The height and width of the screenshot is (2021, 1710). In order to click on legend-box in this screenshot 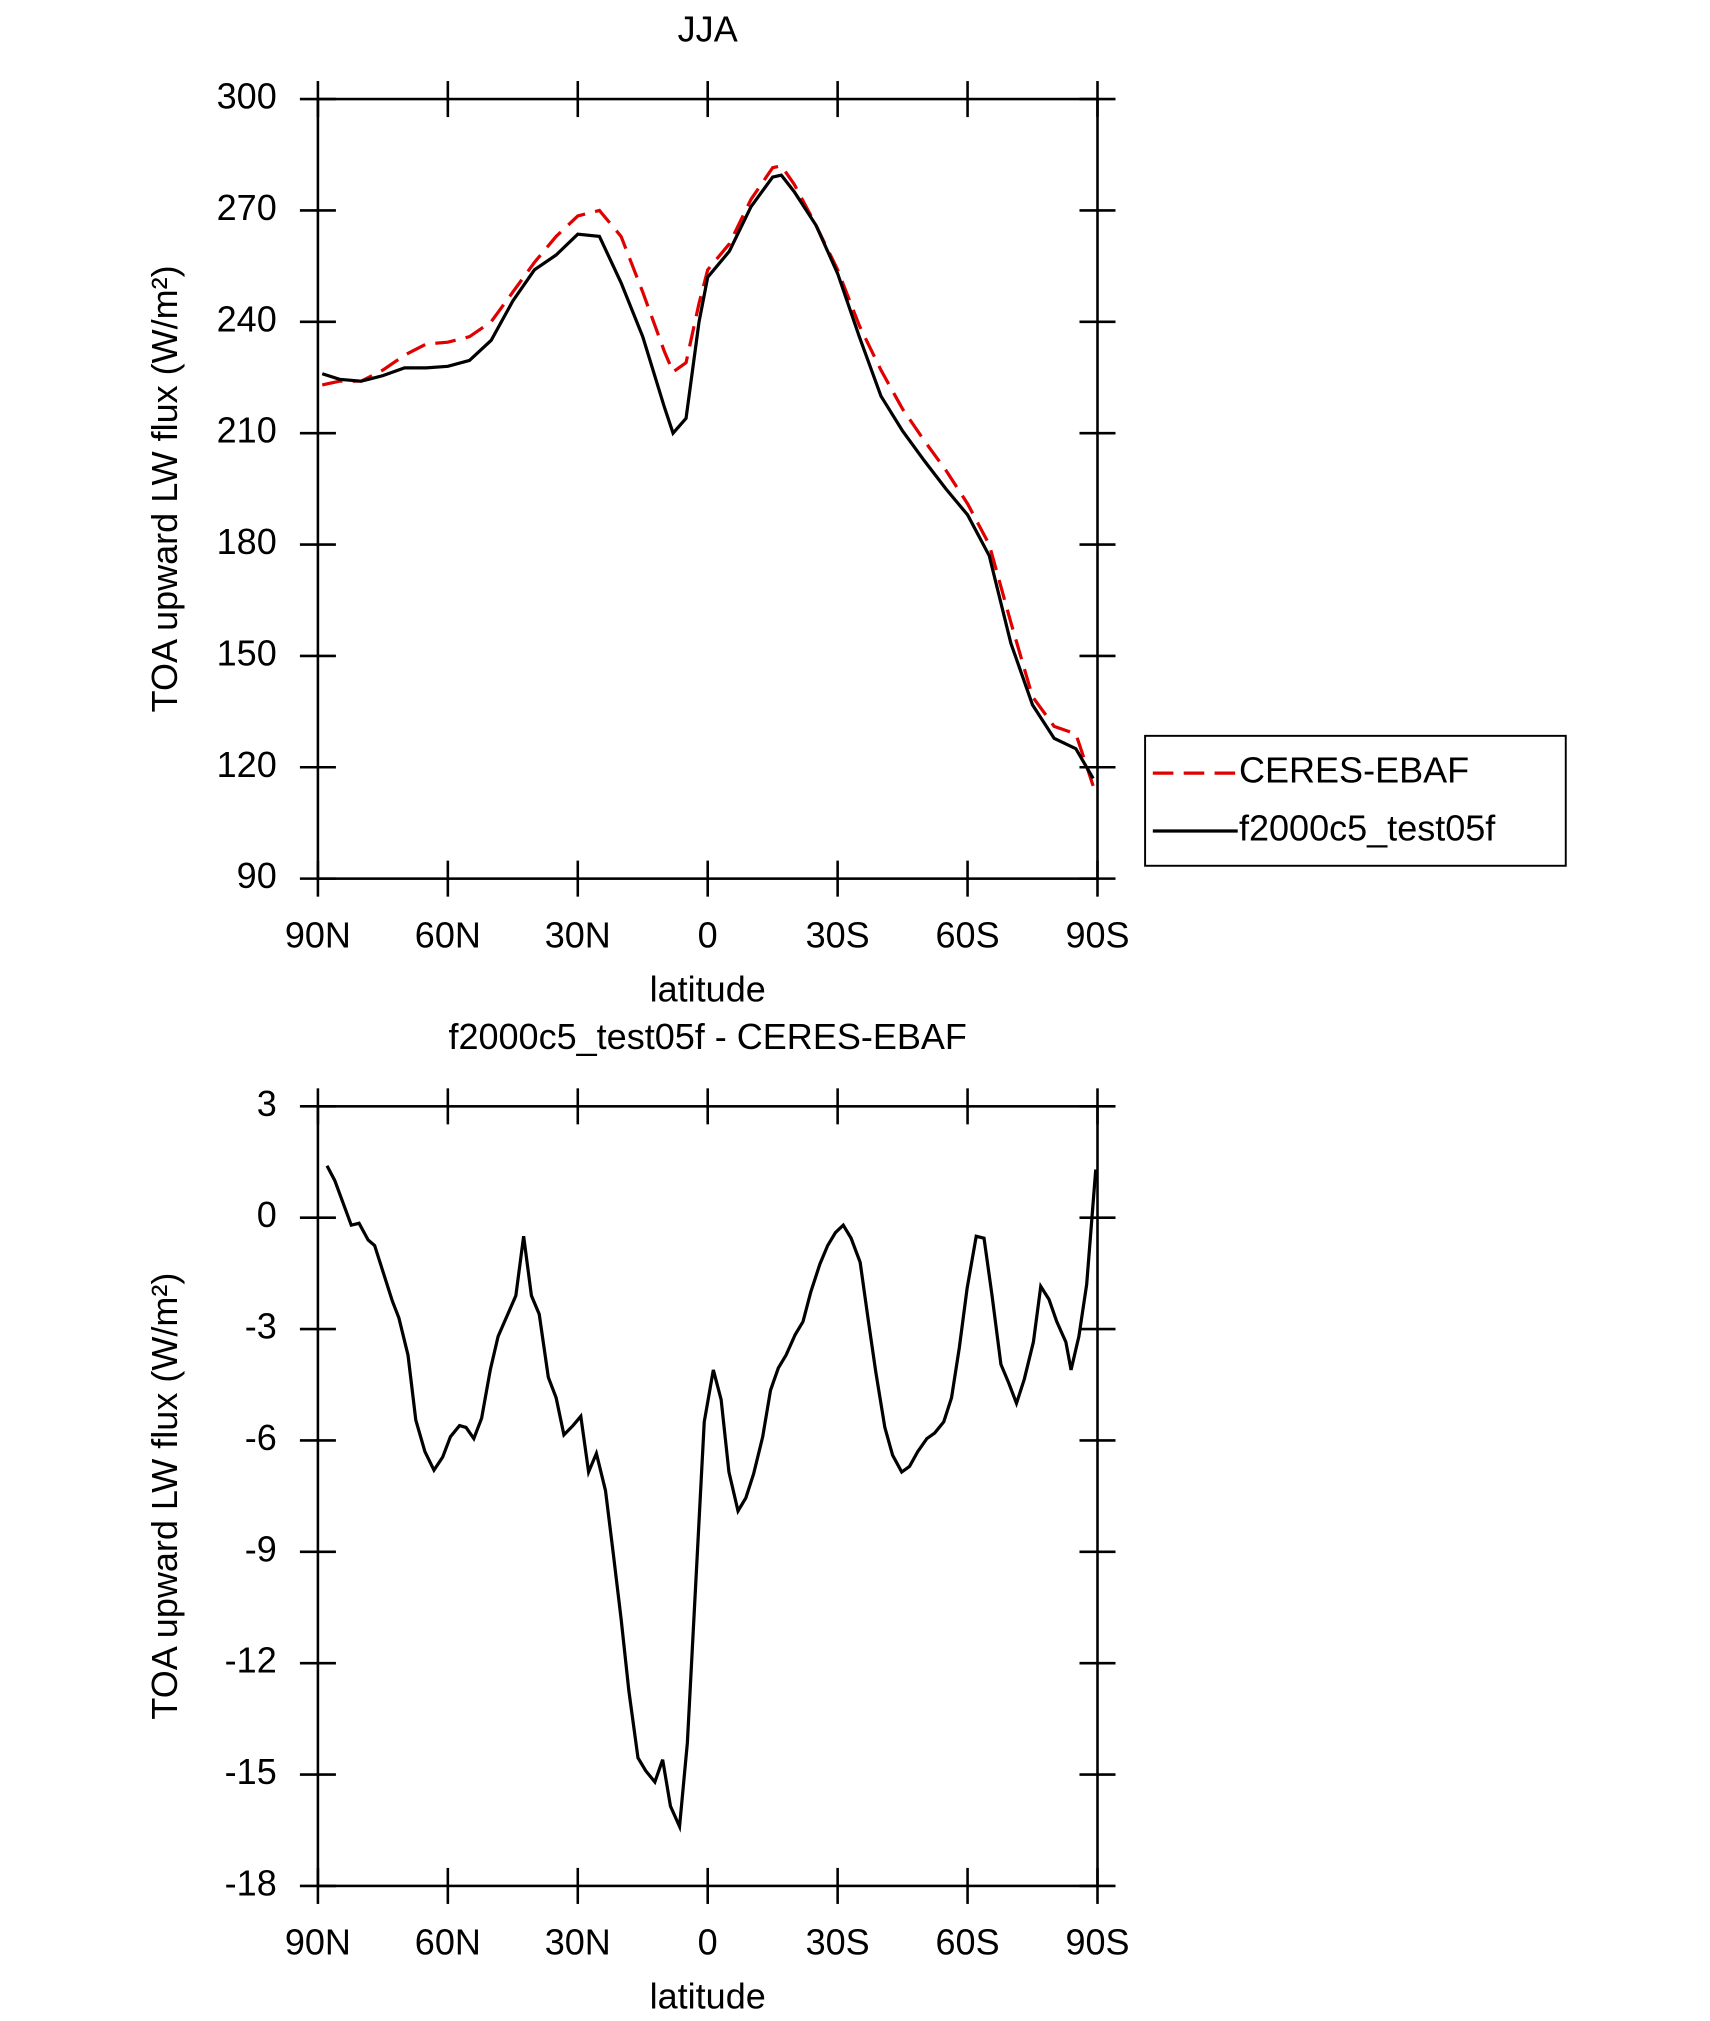, I will do `click(1355, 800)`.